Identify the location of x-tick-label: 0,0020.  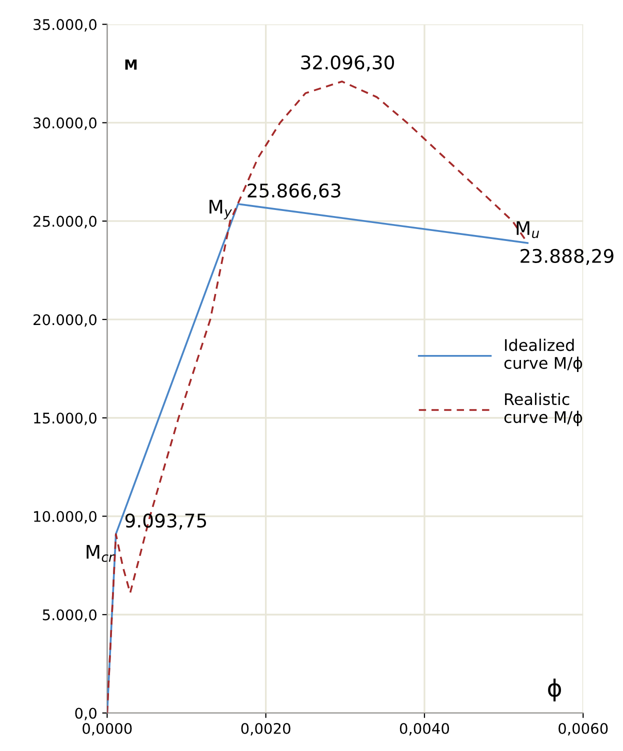
(265, 729).